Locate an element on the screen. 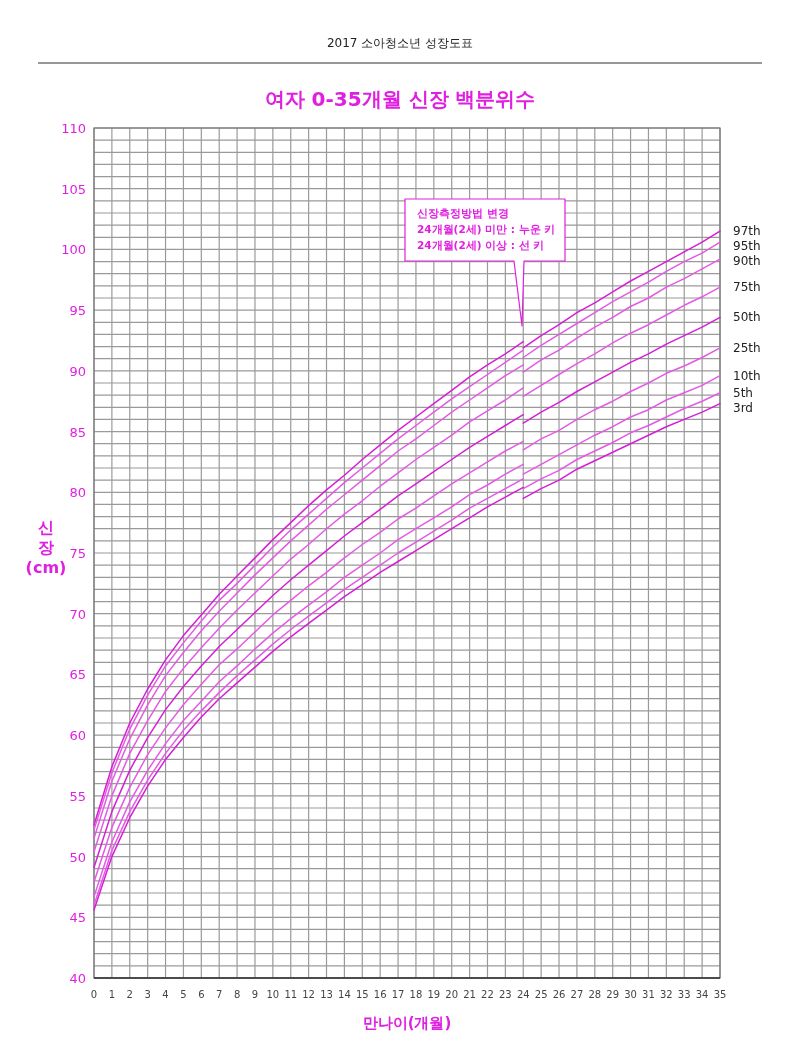  x-tick-label: 28 is located at coordinates (595, 994).